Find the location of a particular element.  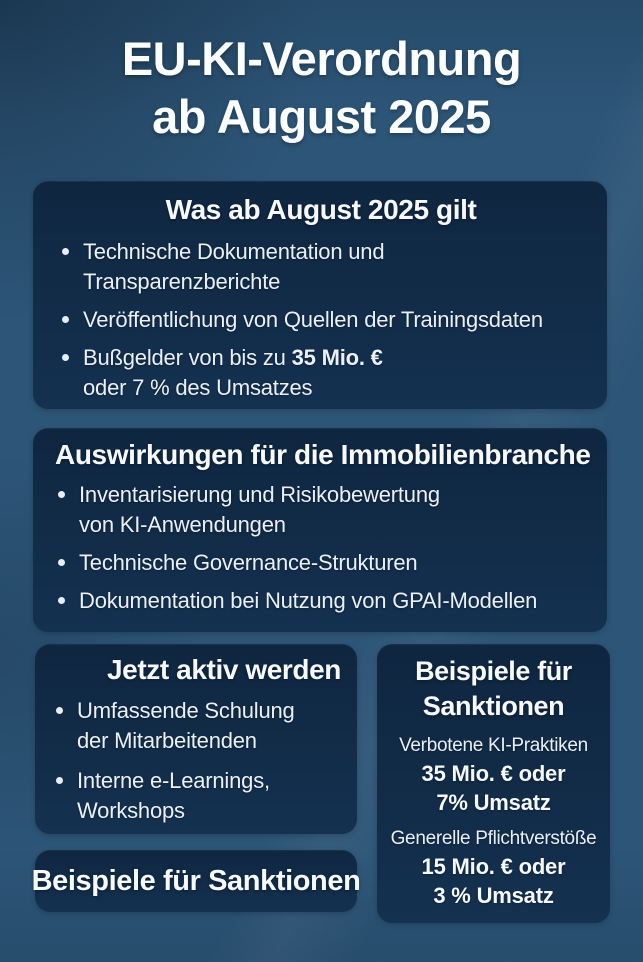

list-item: Umfassende Schulung der Mitarbeitenden is located at coordinates (197, 726).